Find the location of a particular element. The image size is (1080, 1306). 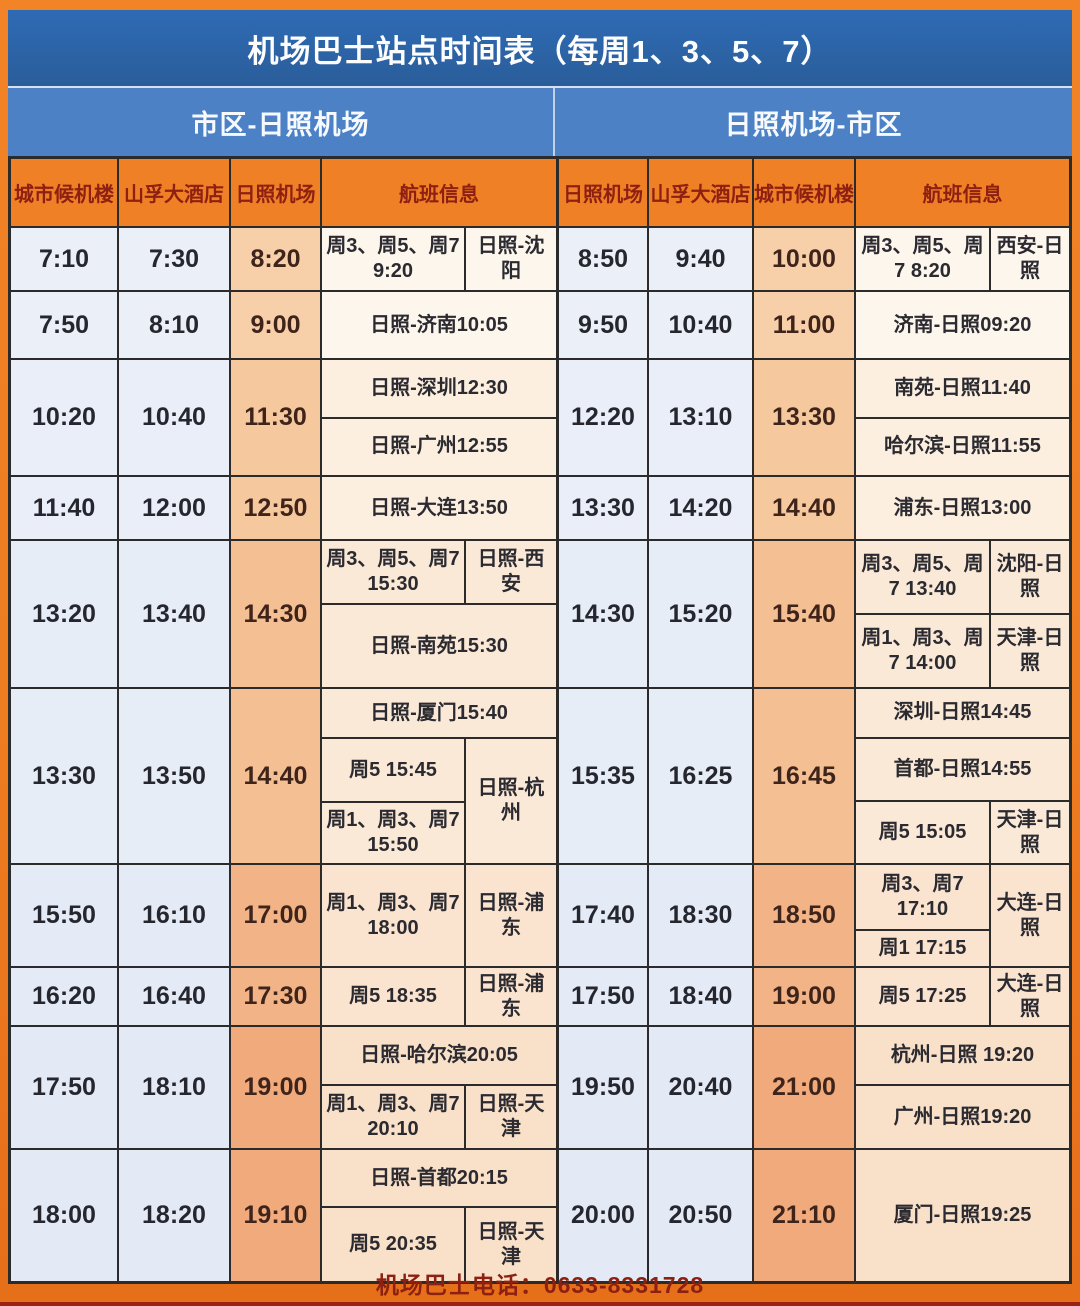

flight-sub-row: 周3、周5、周7 13:40 沈阳-日照 is located at coordinates (962, 577).